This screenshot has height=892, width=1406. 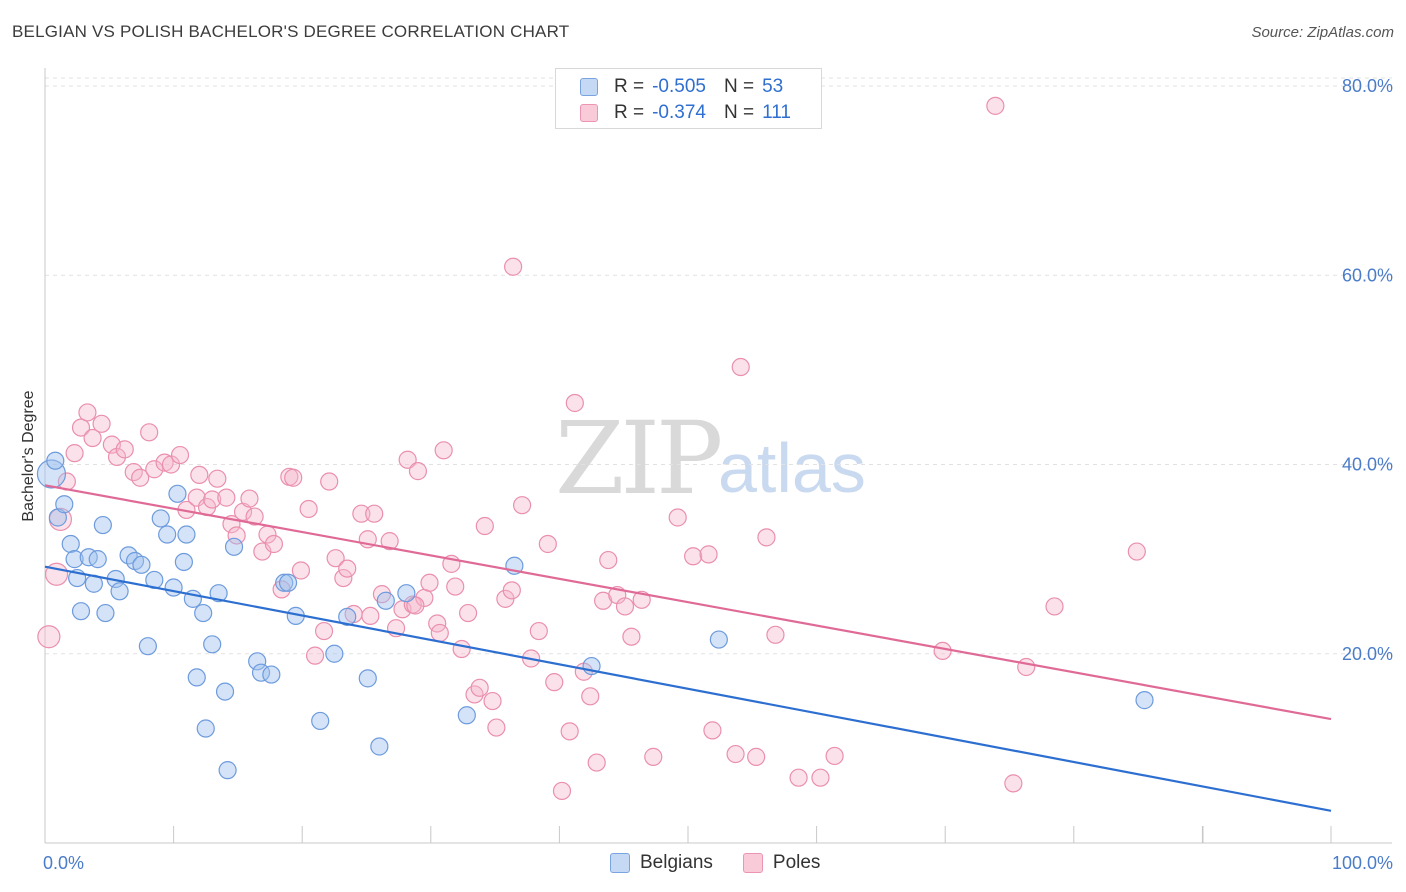 I want to click on legend-n-value: 53, so click(x=773, y=86).